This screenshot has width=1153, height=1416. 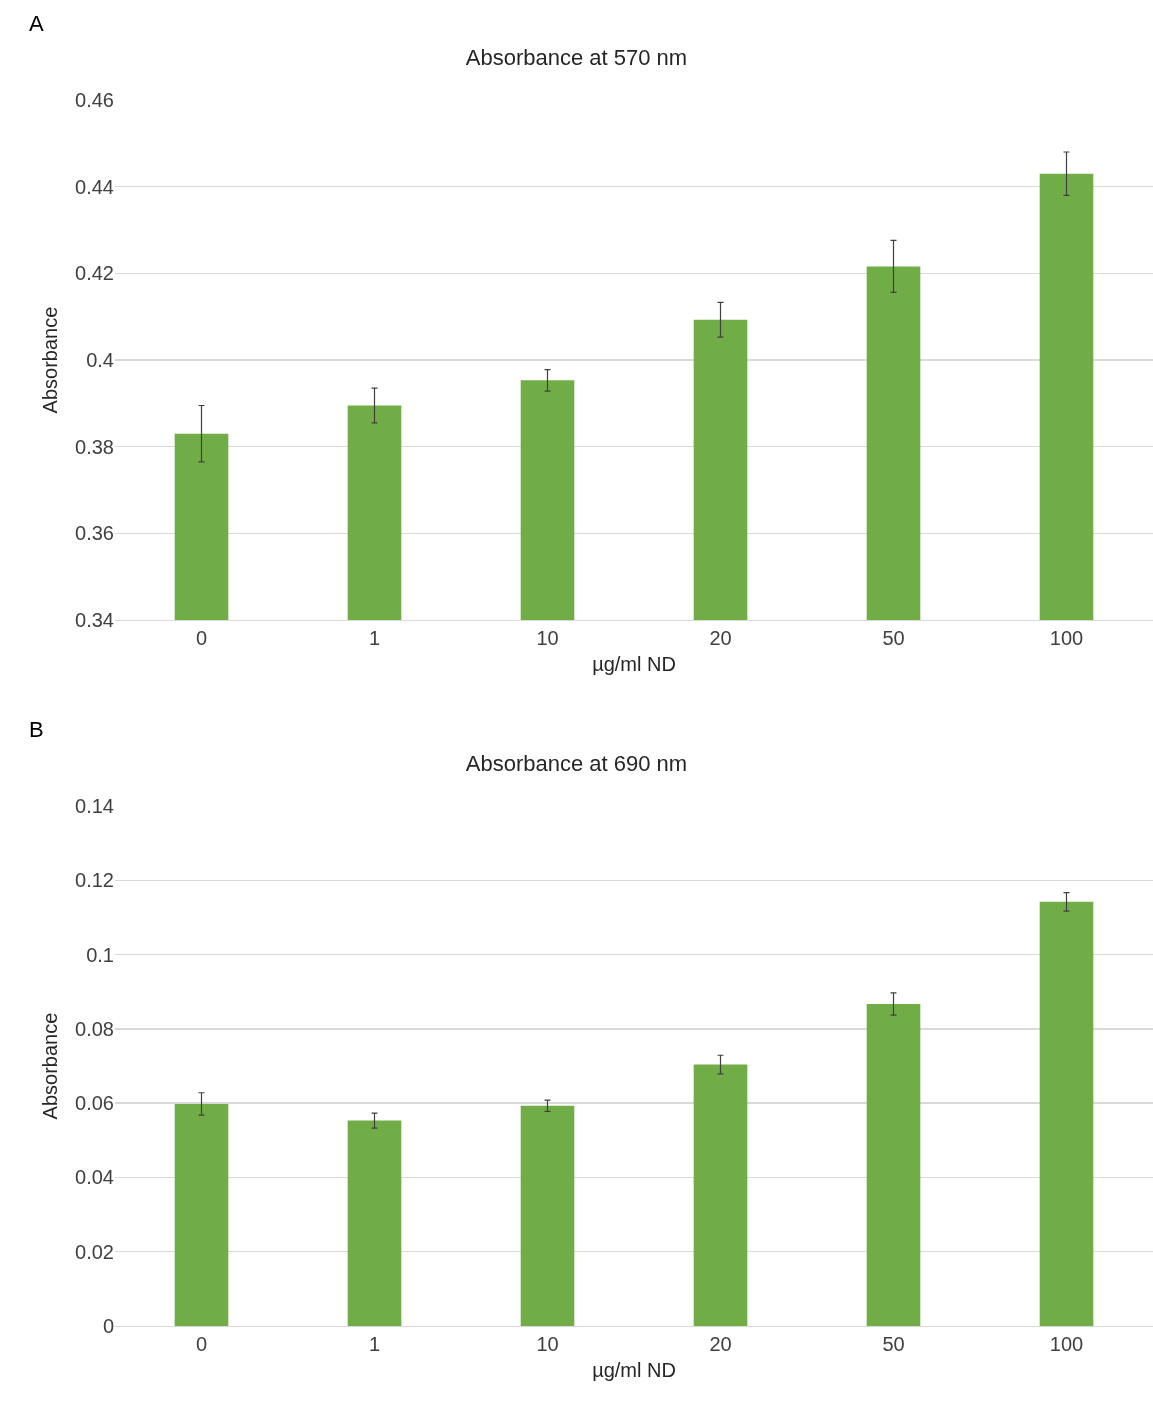 I want to click on y-tick-label: 0.34, so click(x=94, y=620).